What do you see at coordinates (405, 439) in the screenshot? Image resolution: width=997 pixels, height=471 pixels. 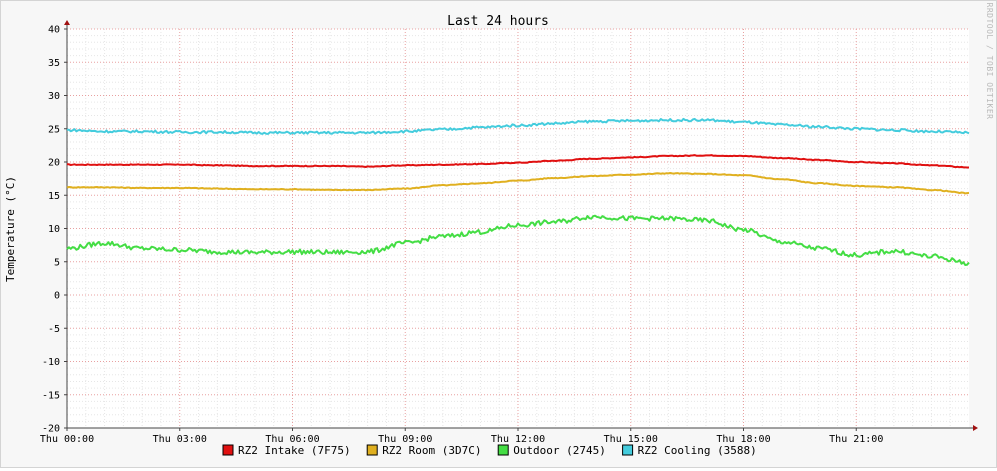 I see `x-tick-label: Thu 09:00` at bounding box center [405, 439].